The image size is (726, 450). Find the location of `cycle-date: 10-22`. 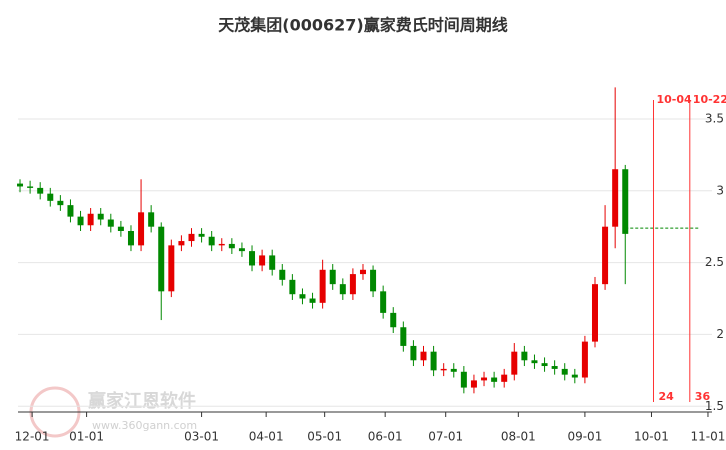

cycle-date: 10-22 is located at coordinates (709, 99).